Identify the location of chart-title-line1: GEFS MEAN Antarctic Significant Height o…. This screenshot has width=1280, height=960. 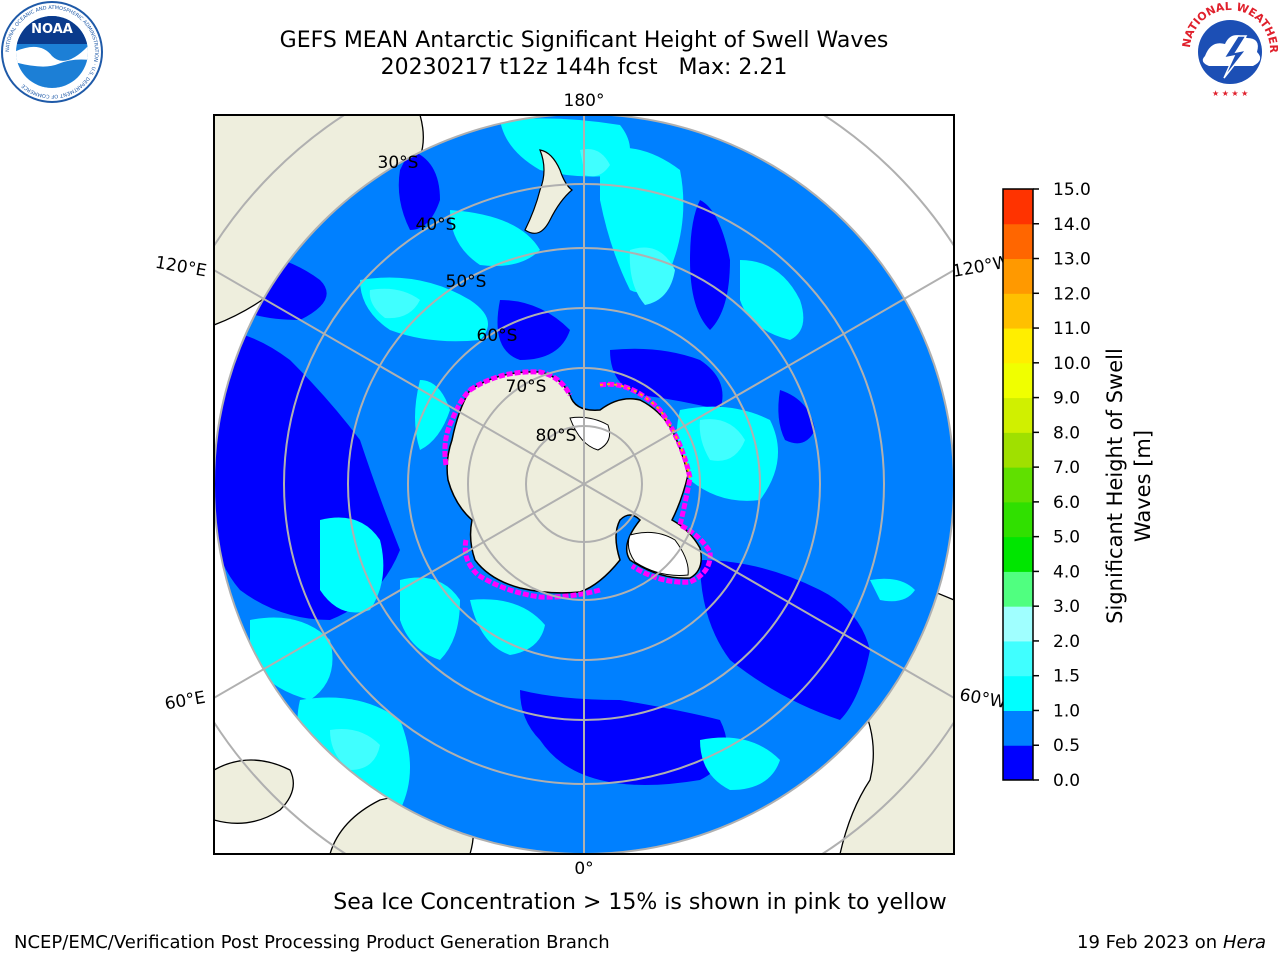
(584, 40).